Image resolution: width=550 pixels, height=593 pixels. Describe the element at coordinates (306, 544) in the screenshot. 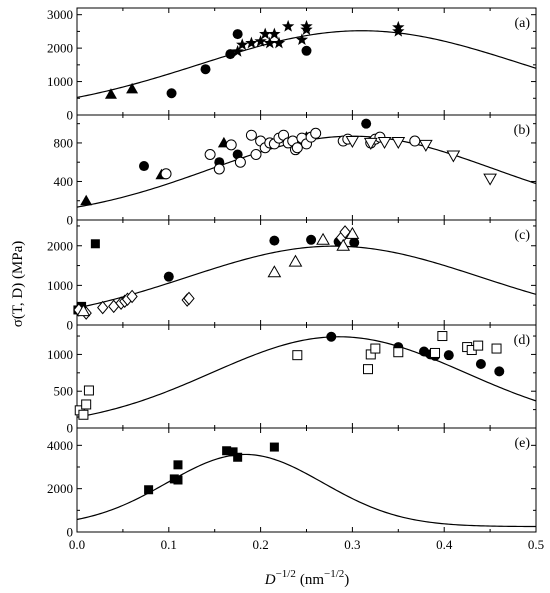

I see `x-axis: 0.0 0.1 0.2 0.3 0.4 0.5` at that location.